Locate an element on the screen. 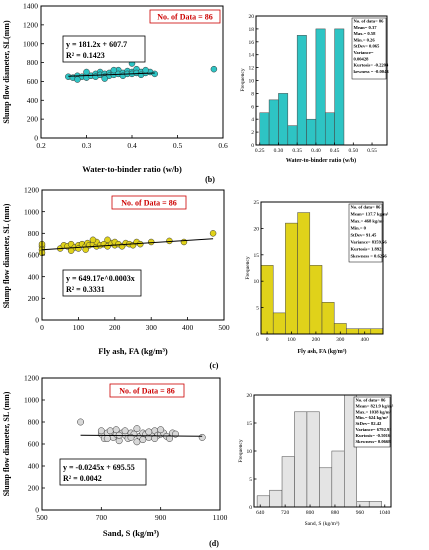 Image resolution: width=429 pixels, height=550 pixels. hist-fa-xtick-label: 100 is located at coordinates (291, 340).